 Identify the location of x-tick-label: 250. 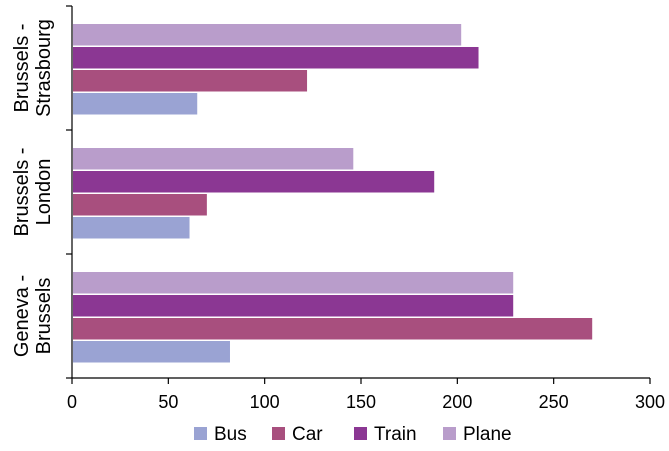
(554, 402).